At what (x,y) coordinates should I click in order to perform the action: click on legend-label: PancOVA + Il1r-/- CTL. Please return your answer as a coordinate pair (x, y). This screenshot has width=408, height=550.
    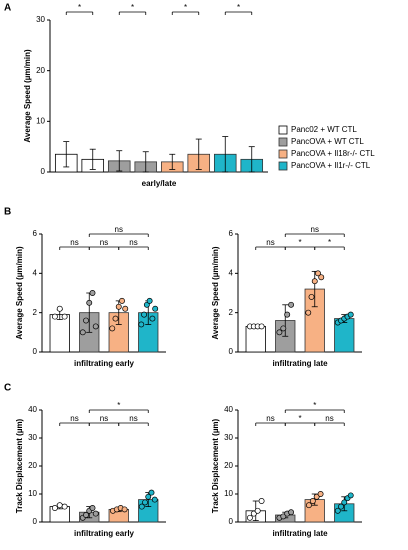
    Looking at the image, I should click on (331, 165).